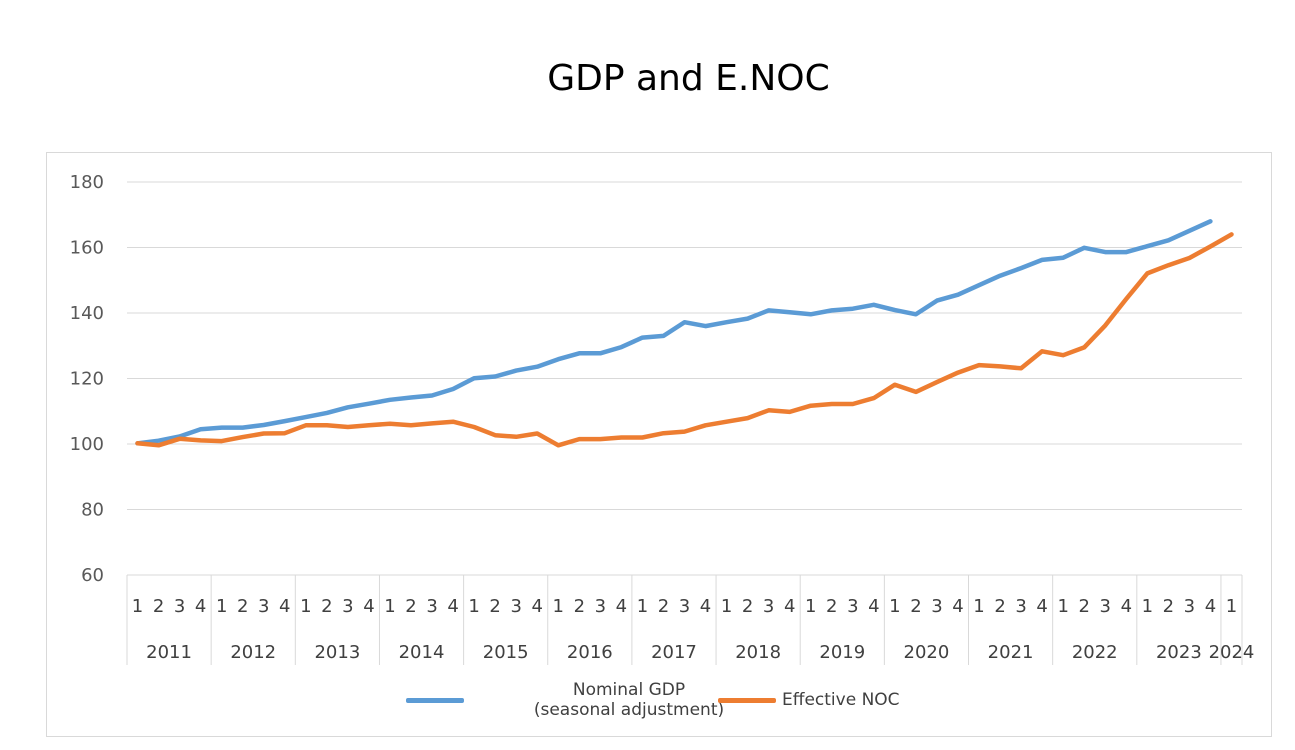 This screenshot has height=750, width=1295. Describe the element at coordinates (1095, 652) in the screenshot. I see `year-label: 2022` at that location.